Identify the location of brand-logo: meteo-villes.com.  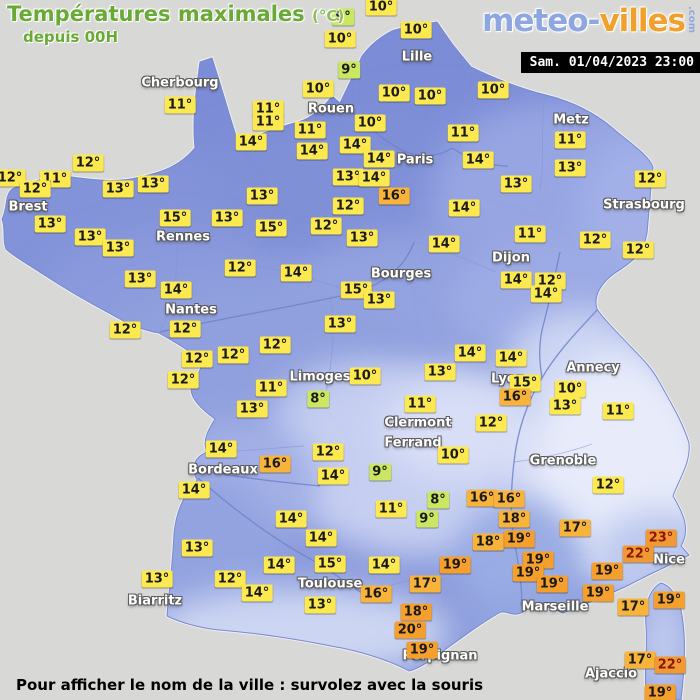
(589, 21).